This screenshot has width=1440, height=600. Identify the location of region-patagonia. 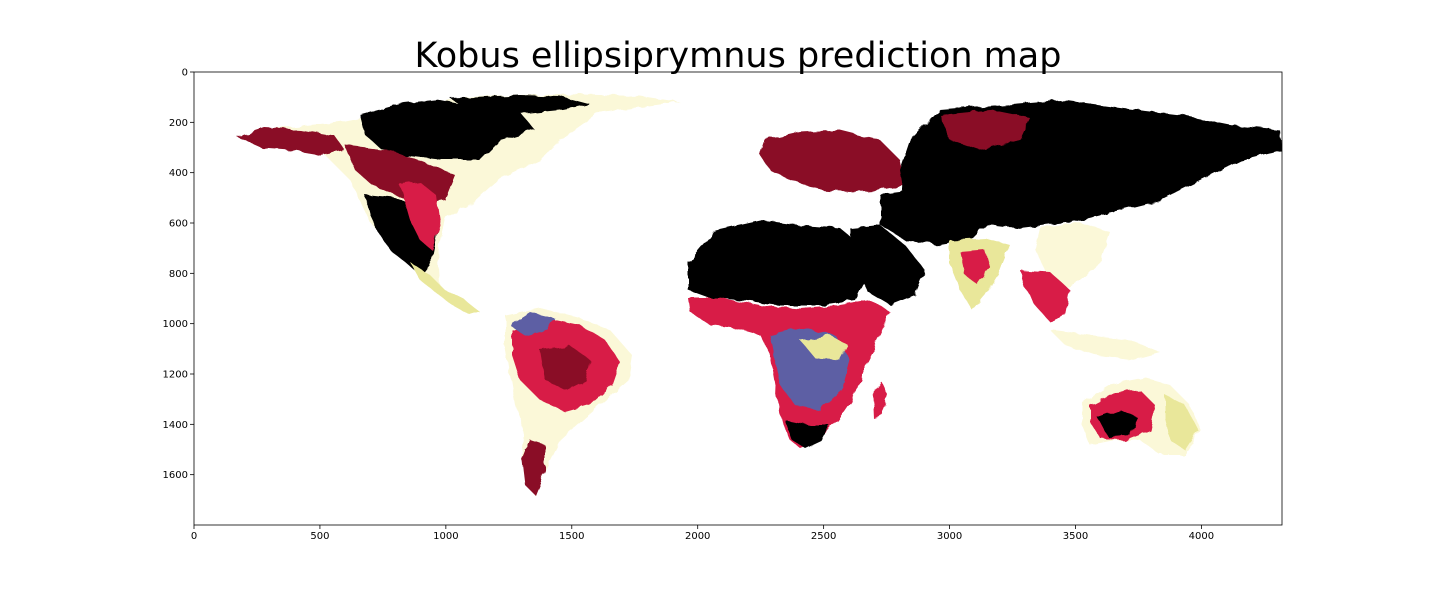
(533, 467).